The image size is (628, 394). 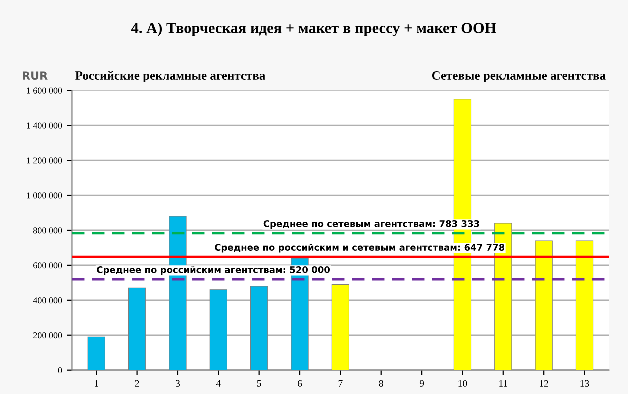 I want to click on x-tick-label: 5, so click(x=259, y=383).